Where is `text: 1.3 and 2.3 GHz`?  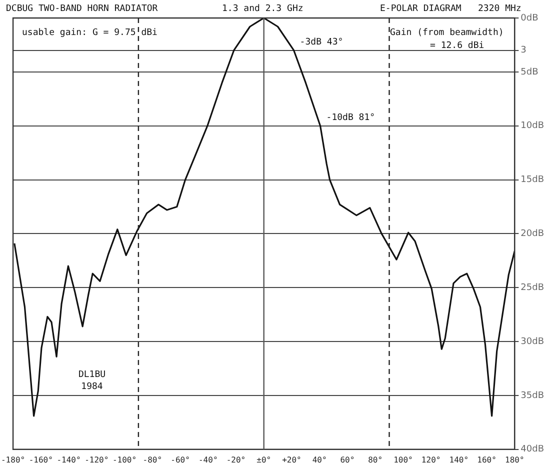 text: 1.3 and 2.3 GHz is located at coordinates (263, 9).